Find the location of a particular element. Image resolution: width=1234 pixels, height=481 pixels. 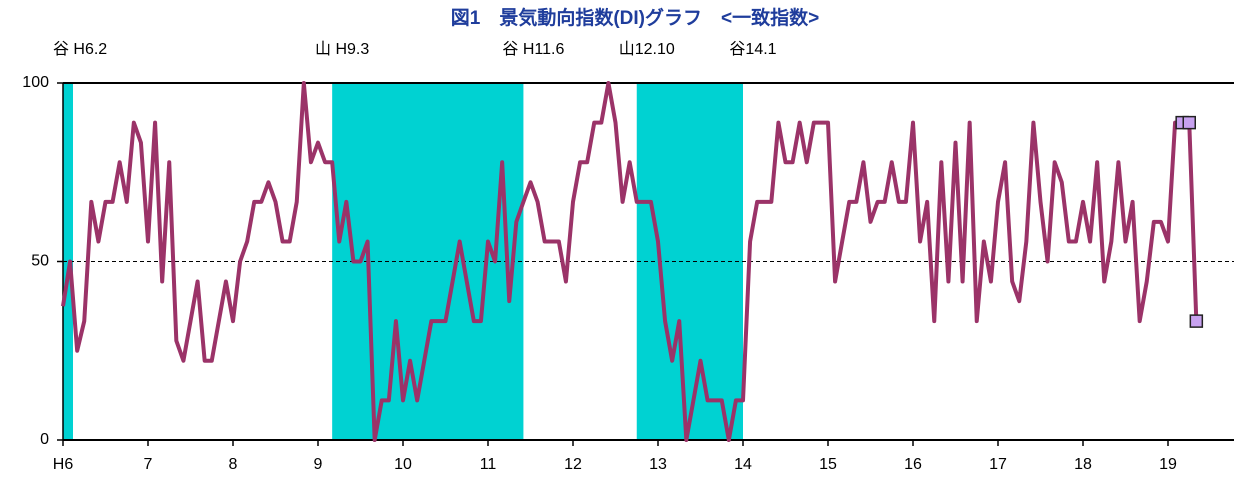

x-tick-label: 7 is located at coordinates (148, 464).